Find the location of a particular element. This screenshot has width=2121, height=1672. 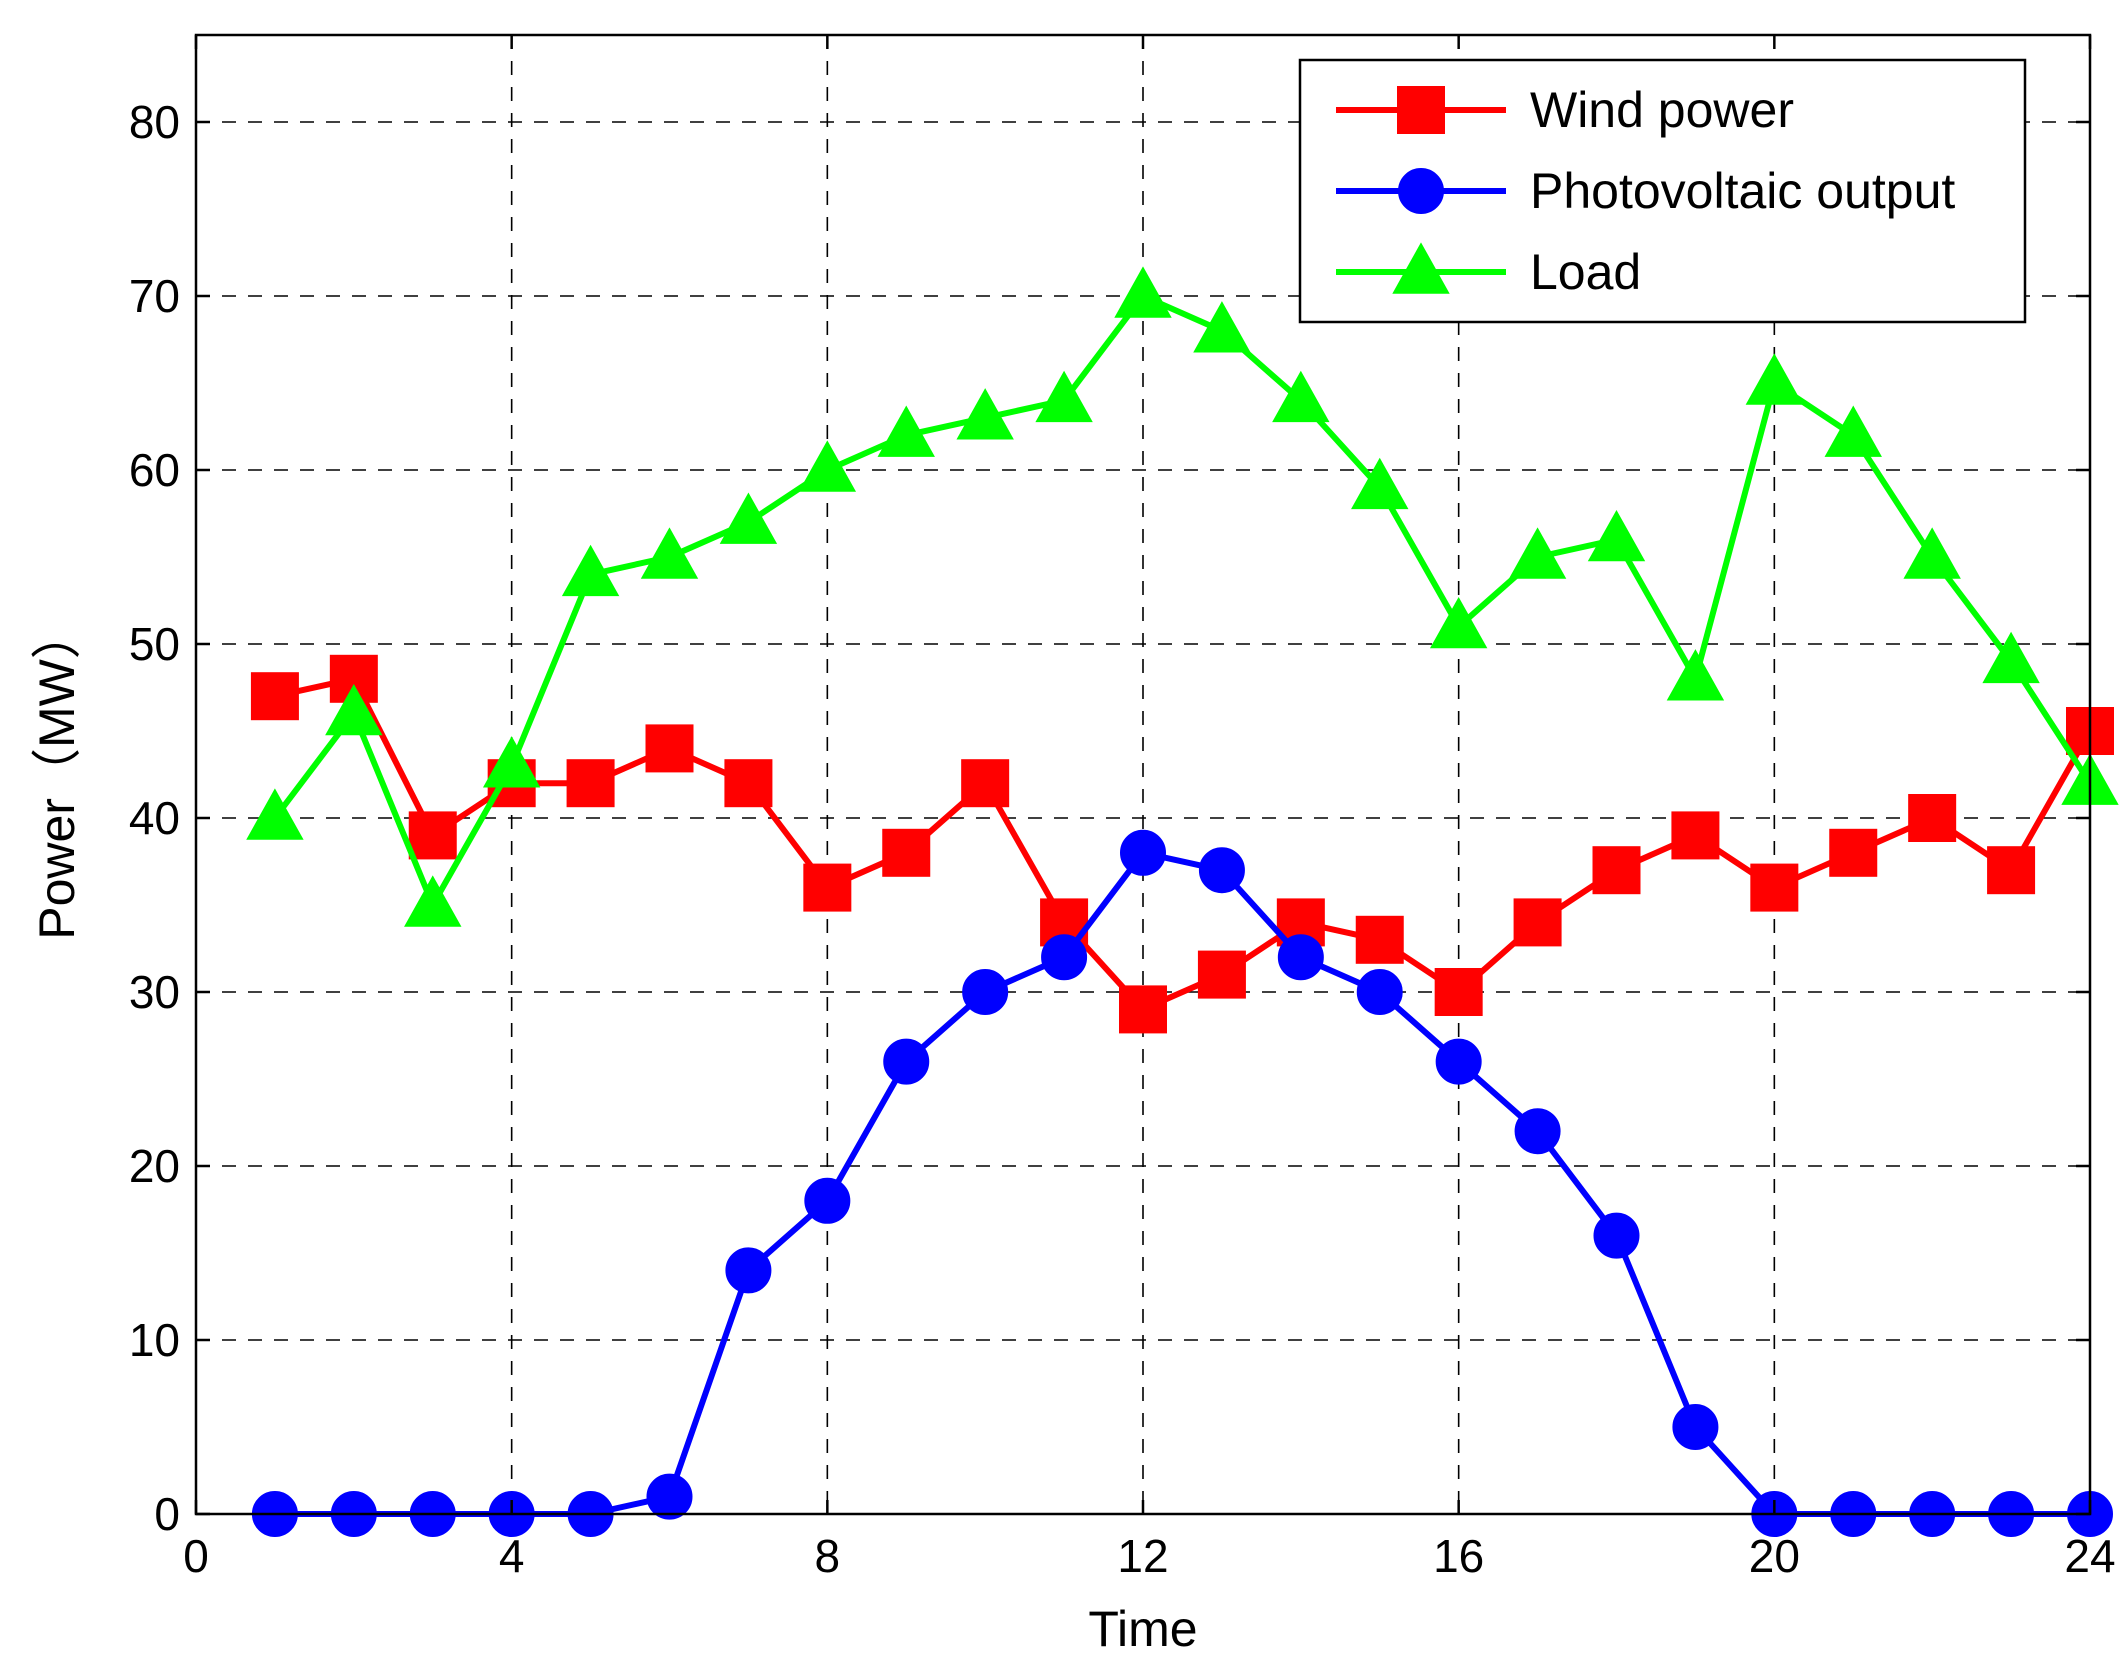

legend-marker-load is located at coordinates (1421, 268).